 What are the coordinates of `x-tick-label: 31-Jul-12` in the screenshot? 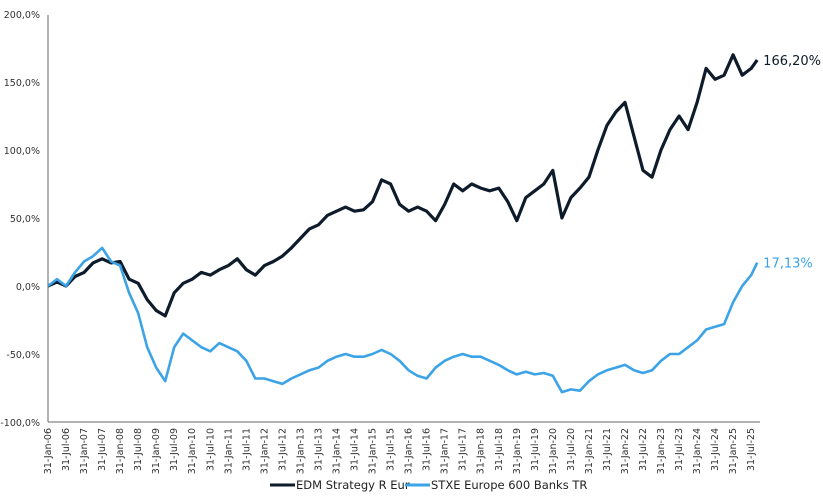 It's located at (282, 449).